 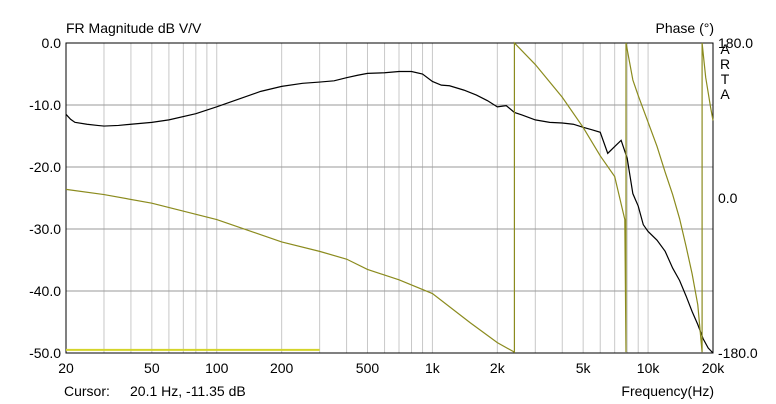 What do you see at coordinates (684, 28) in the screenshot?
I see `phase-axis-title: Phase (°)` at bounding box center [684, 28].